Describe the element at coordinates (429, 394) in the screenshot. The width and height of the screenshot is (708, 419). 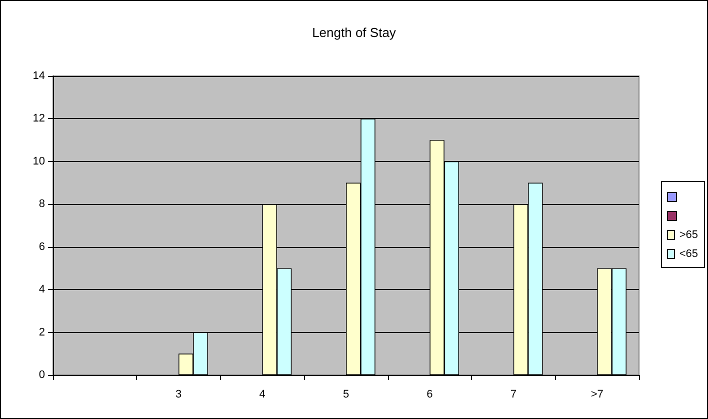
I see `x-tick-label: 6` at that location.